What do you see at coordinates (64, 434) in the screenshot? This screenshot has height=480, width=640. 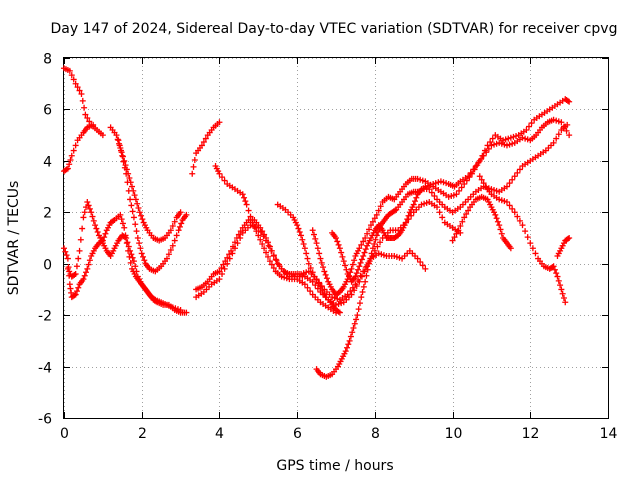 I see `x-tick-label: 0` at bounding box center [64, 434].